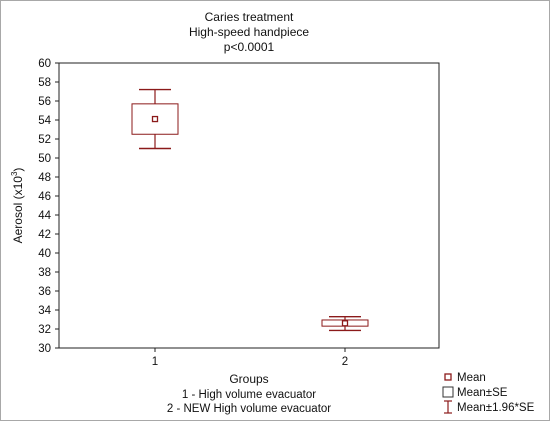 The image size is (550, 421). I want to click on y-tick-label-32: 32, so click(44, 330).